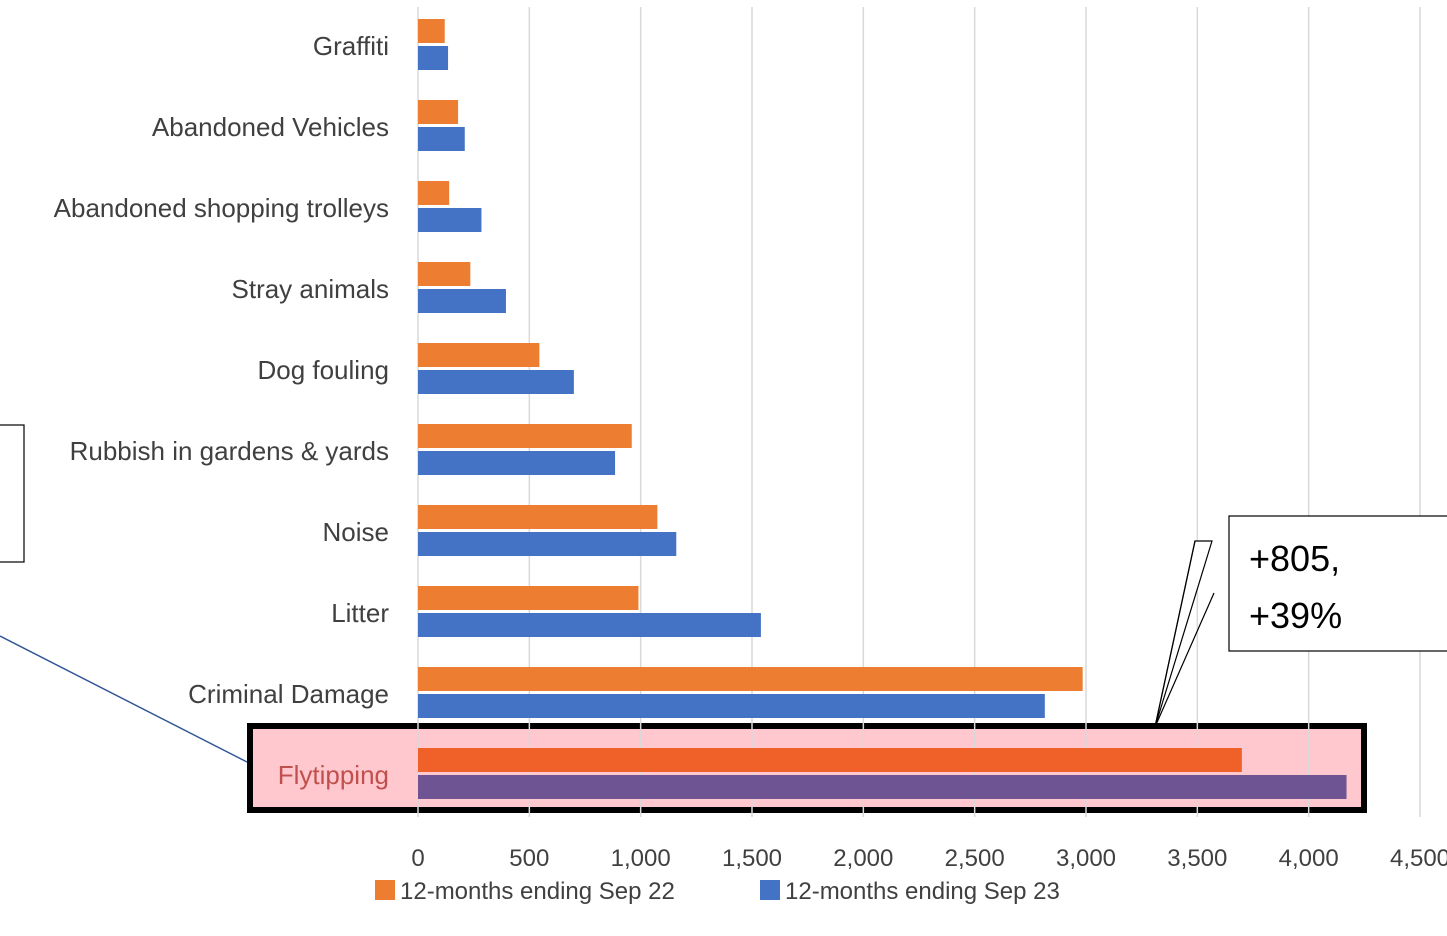 The width and height of the screenshot is (1447, 936). I want to click on x-tick-label-2000: 2,000, so click(863, 858).